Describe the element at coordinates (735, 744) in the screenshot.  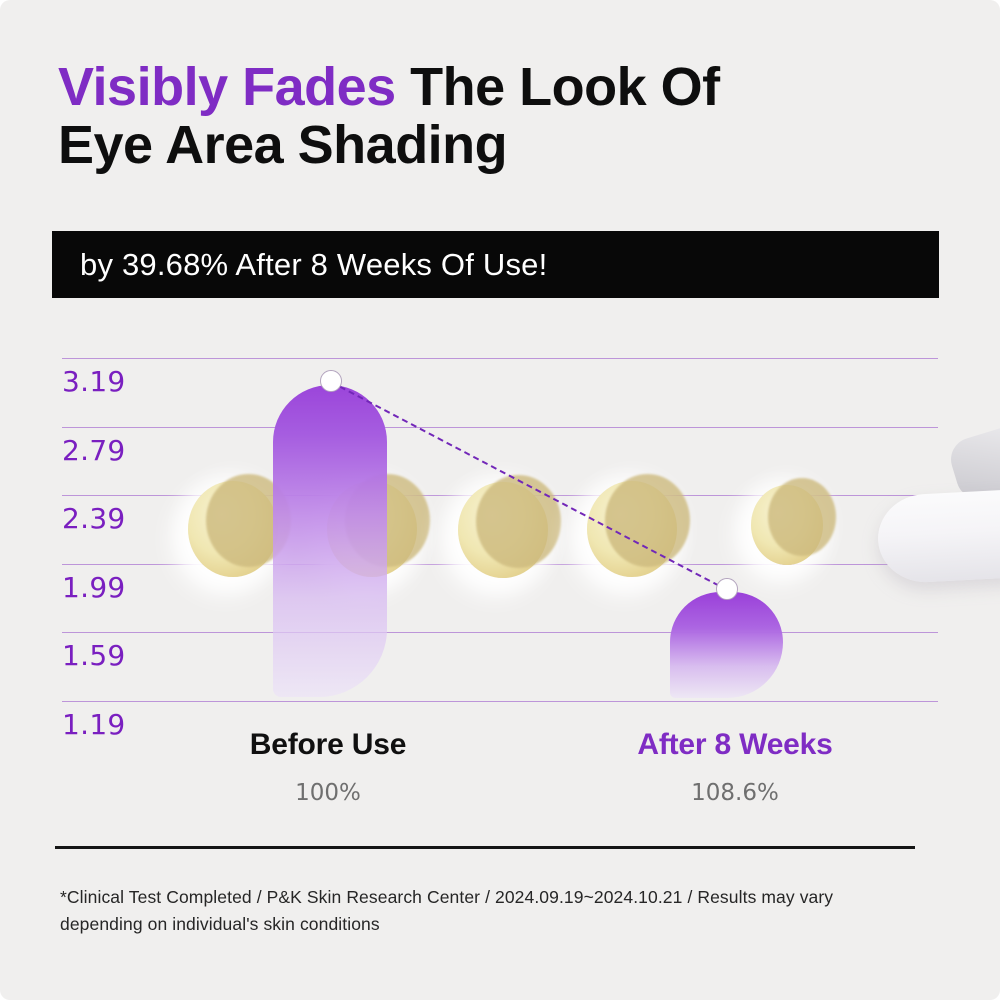
I see `category-label: After 8 Weeks` at that location.